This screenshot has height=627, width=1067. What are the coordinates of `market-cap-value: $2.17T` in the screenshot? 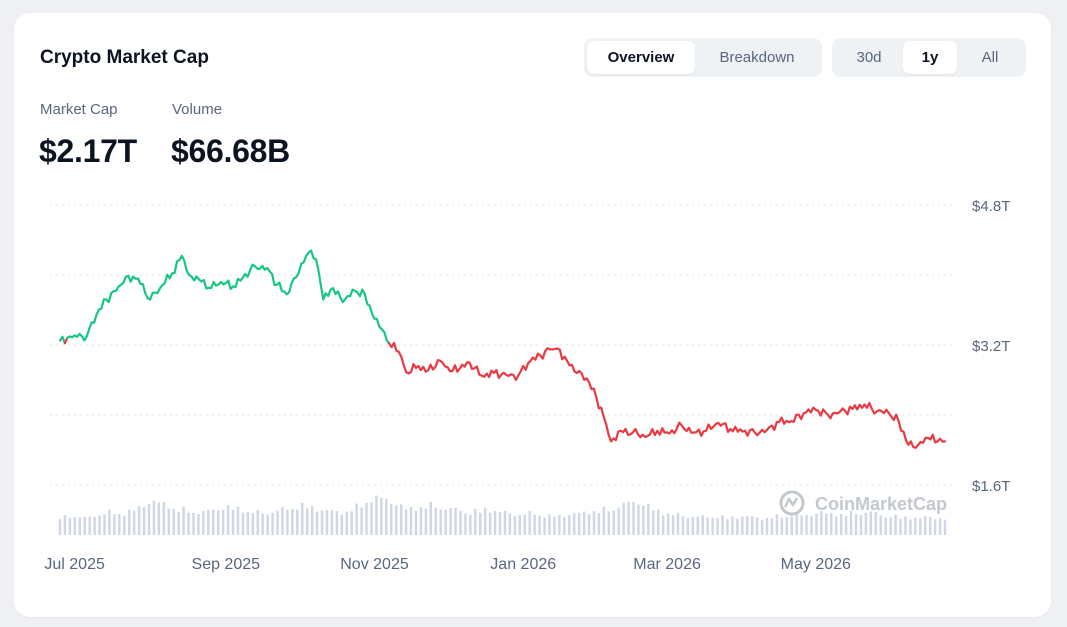 It's located at (88, 151).